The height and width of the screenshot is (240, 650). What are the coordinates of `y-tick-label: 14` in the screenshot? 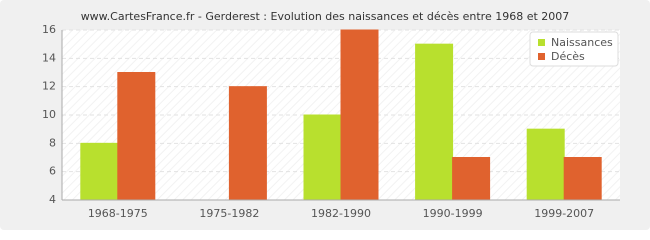 It's located at (49, 57).